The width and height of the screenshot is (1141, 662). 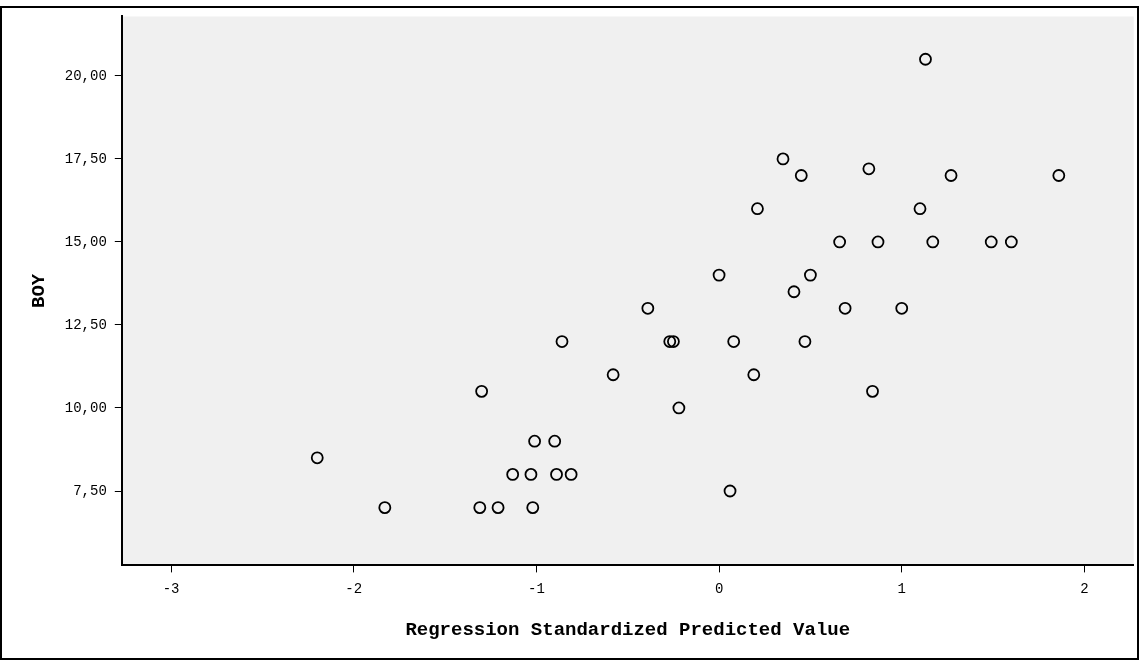 What do you see at coordinates (90, 490) in the screenshot?
I see `y-tick-label: 7,50` at bounding box center [90, 490].